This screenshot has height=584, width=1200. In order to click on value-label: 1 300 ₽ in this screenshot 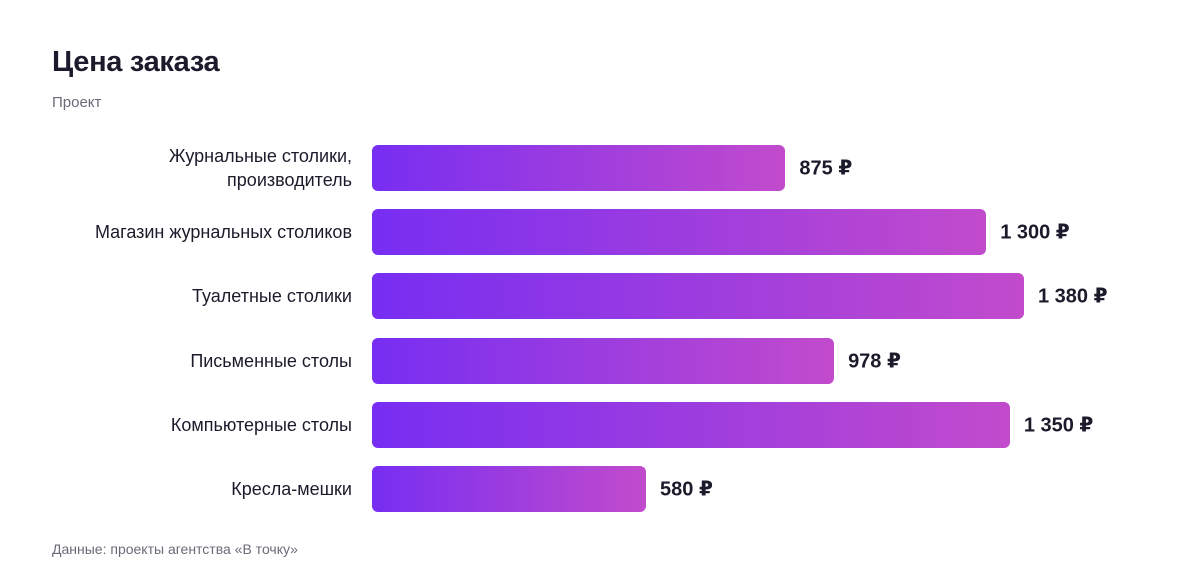, I will do `click(1035, 232)`.